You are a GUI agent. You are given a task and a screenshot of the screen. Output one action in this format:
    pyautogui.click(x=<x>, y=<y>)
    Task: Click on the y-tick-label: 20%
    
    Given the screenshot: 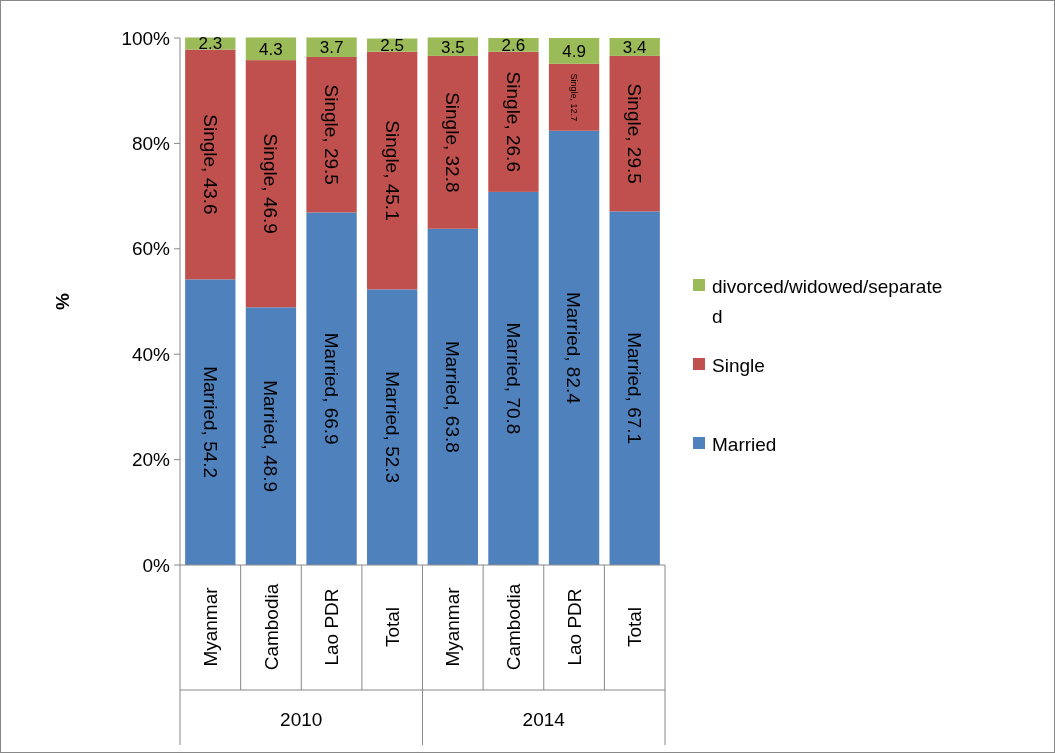 What is the action you would take?
    pyautogui.click(x=151, y=460)
    